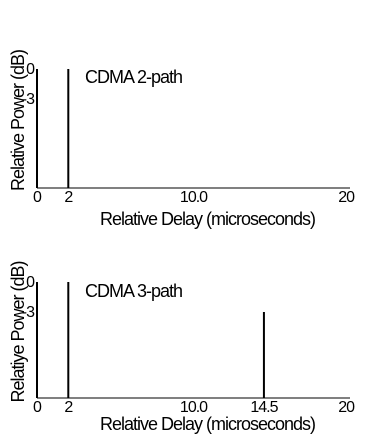 This screenshot has width=367, height=443. Describe the element at coordinates (18, 120) in the screenshot. I see `y-axis-title: Relative Power (dB)` at that location.